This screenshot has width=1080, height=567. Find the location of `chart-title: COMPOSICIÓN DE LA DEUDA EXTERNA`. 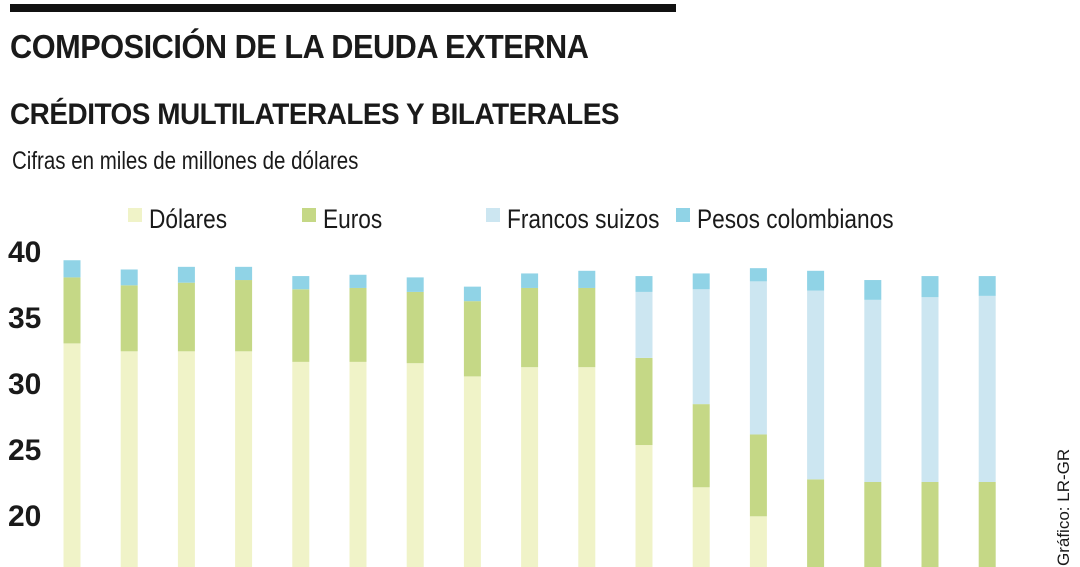

chart-title: COMPOSICIÓN DE LA DEUDA EXTERNA is located at coordinates (299, 46).